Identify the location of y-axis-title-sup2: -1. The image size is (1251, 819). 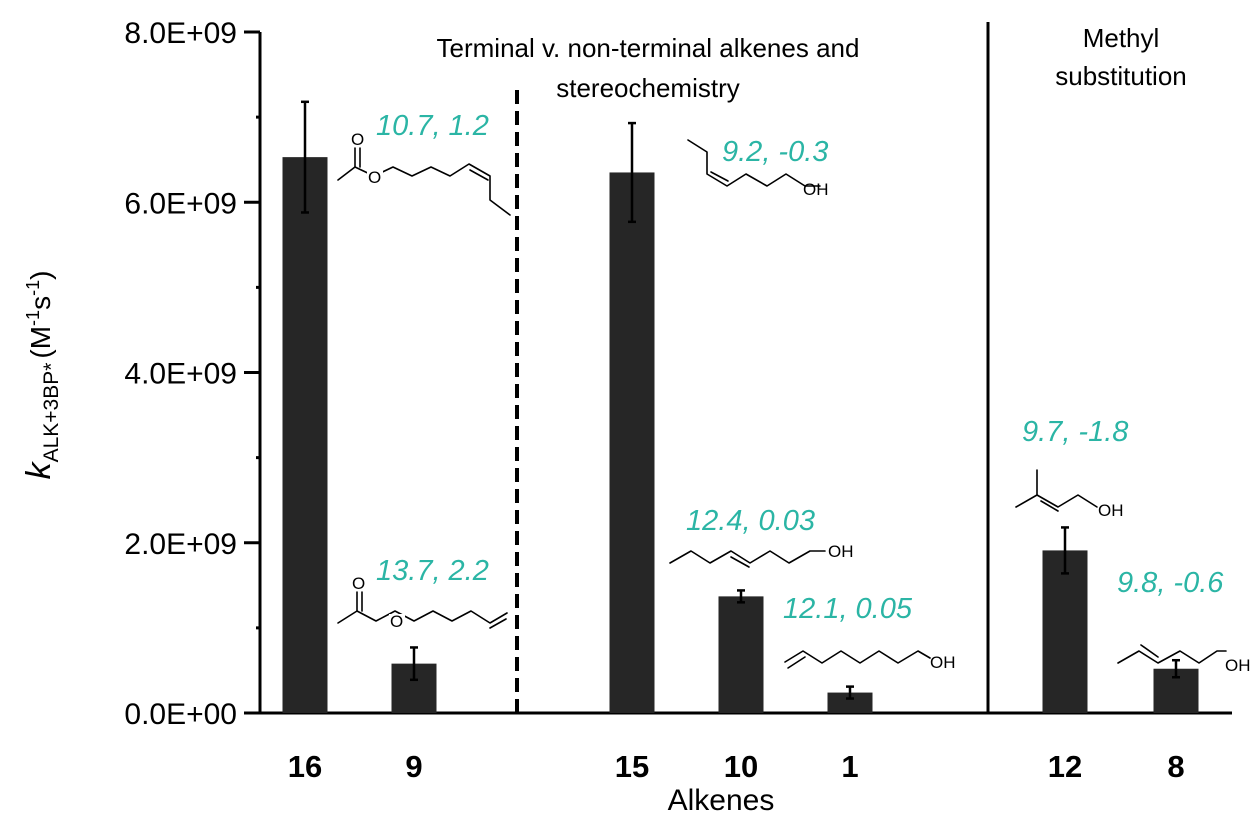
(33, 288).